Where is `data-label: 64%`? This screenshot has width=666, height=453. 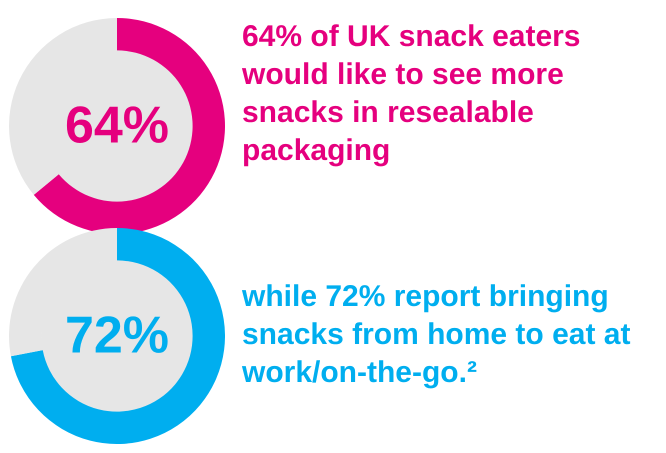
data-label: 64% is located at coordinates (117, 125).